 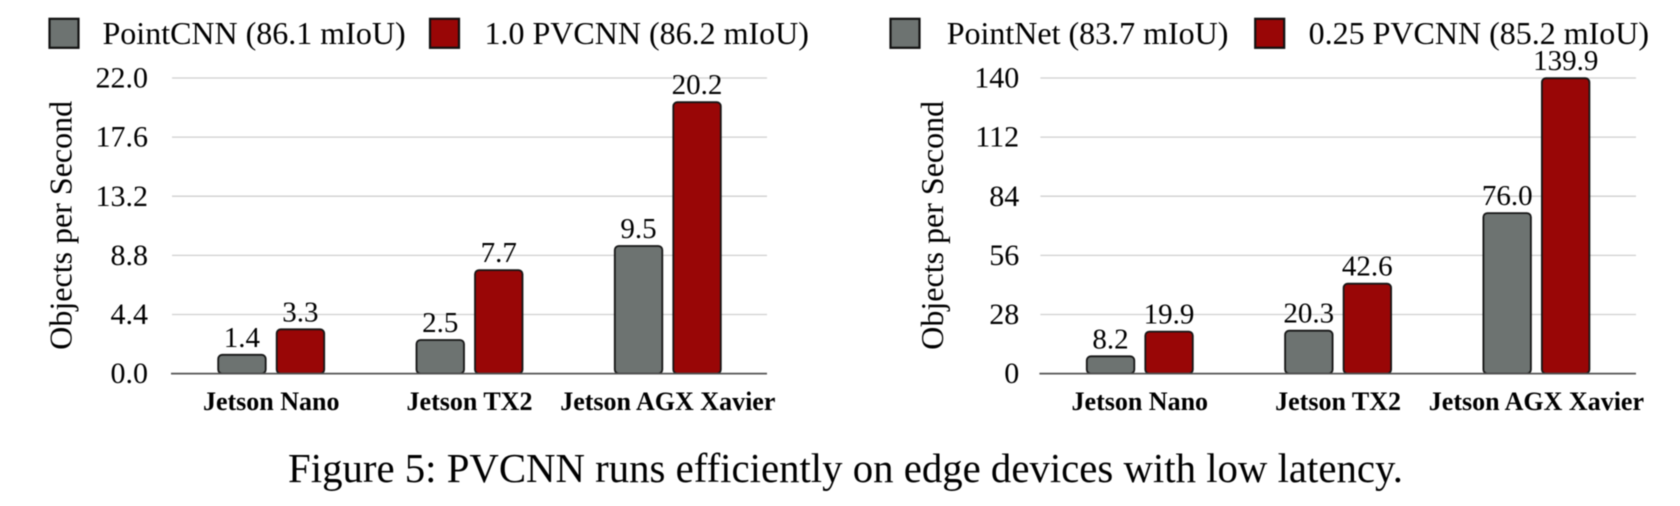 I want to click on svg-text: 0.0, so click(x=130, y=373).